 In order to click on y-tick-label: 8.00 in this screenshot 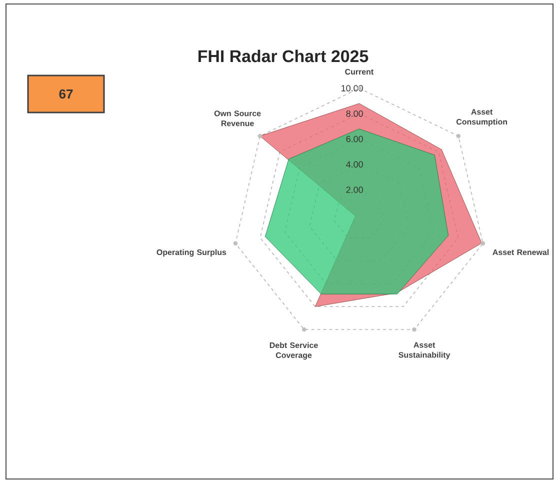, I will do `click(354, 113)`.